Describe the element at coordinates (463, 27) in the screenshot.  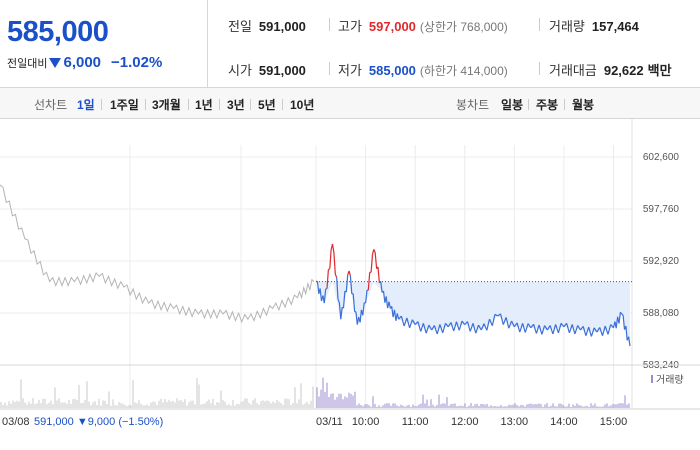
I see `upper-limit: (상한가 768,000)` at that location.